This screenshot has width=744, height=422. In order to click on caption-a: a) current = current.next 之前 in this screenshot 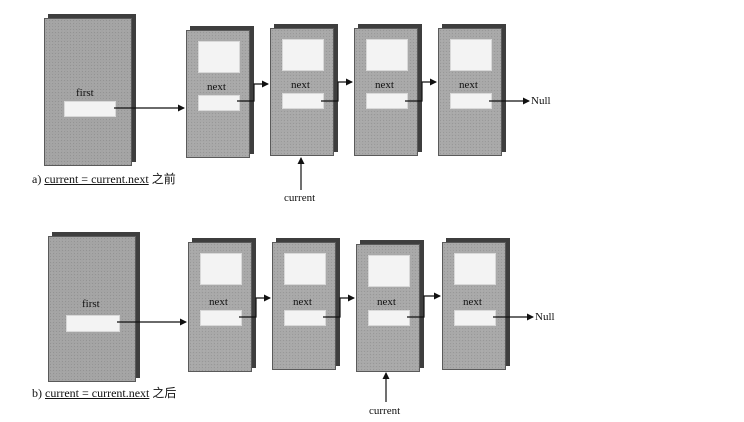, I will do `click(104, 178)`.